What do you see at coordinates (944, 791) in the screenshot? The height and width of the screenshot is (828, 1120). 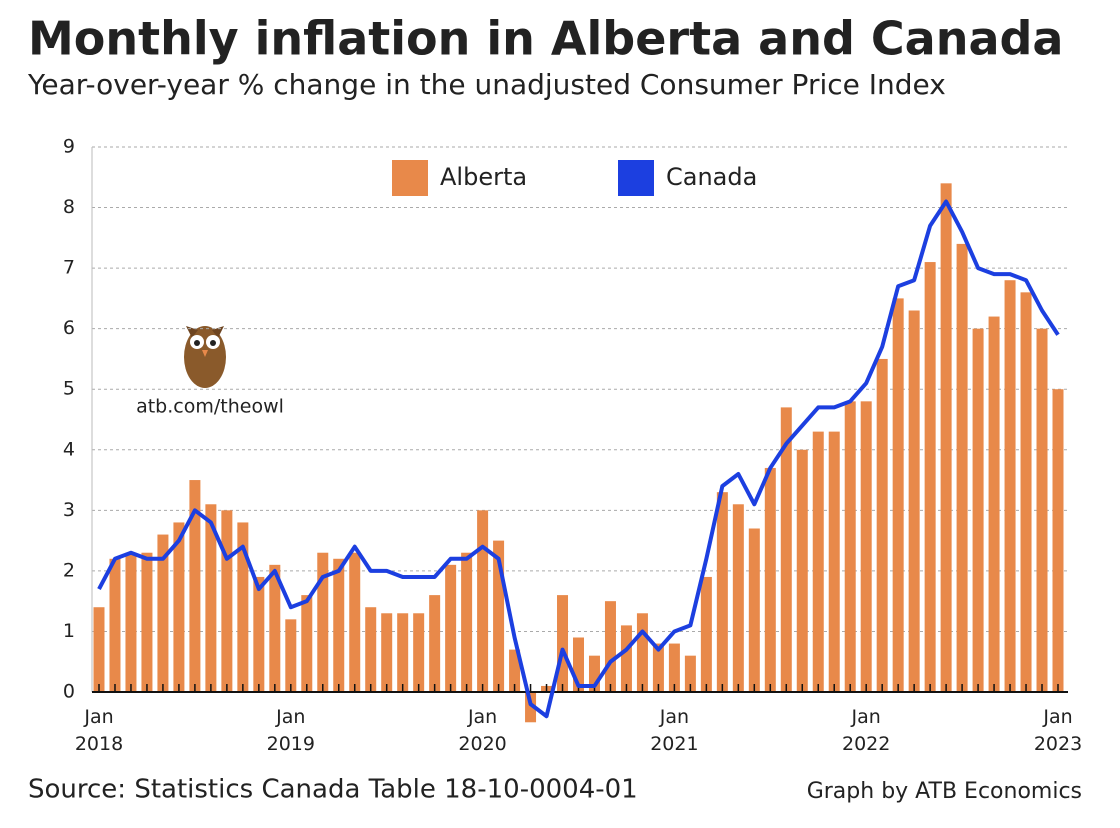 I see `credit: Graph by ATB Economics` at bounding box center [944, 791].